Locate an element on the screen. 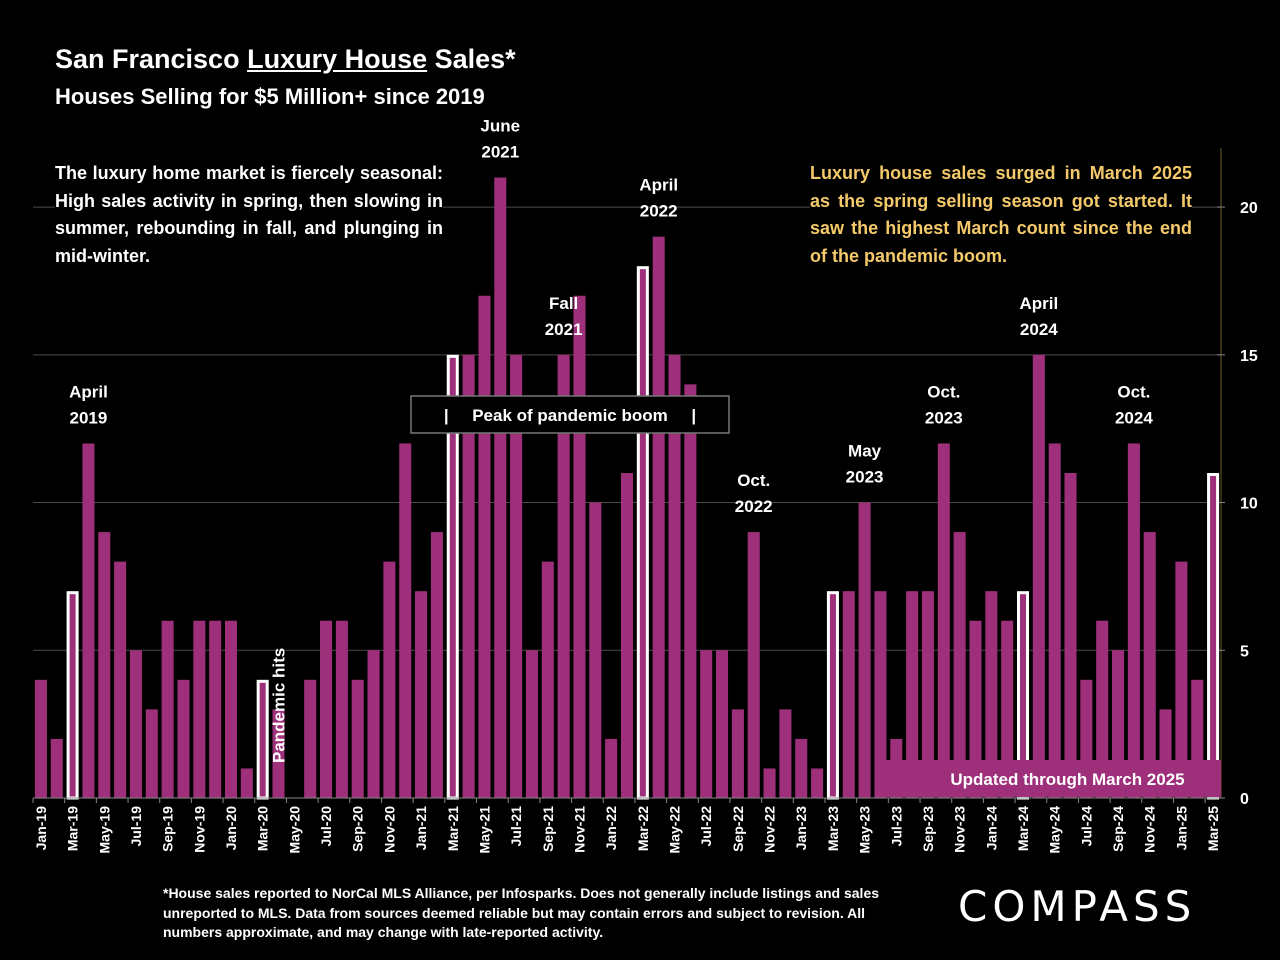  annotation-label: 2019 is located at coordinates (89, 417).